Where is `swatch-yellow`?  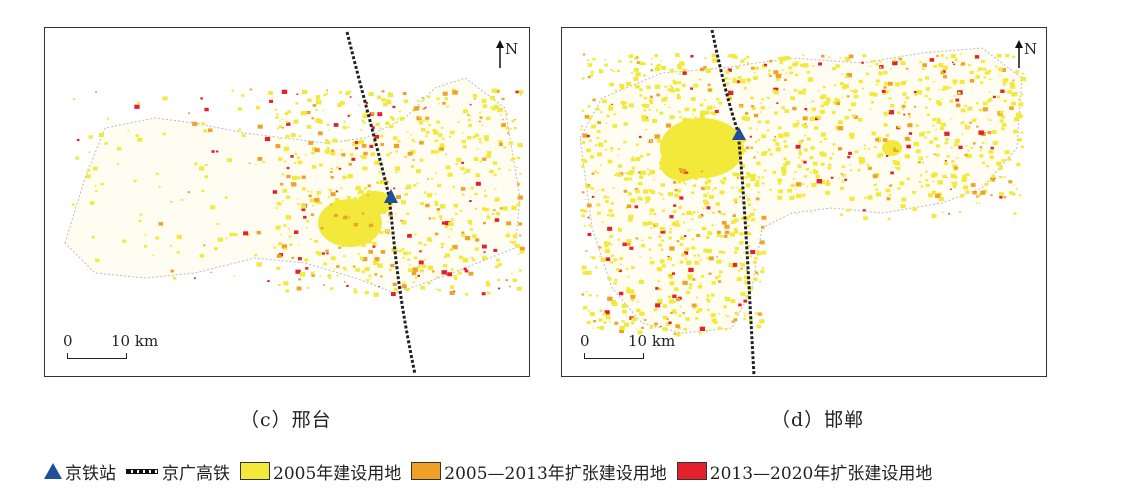 swatch-yellow is located at coordinates (255, 471).